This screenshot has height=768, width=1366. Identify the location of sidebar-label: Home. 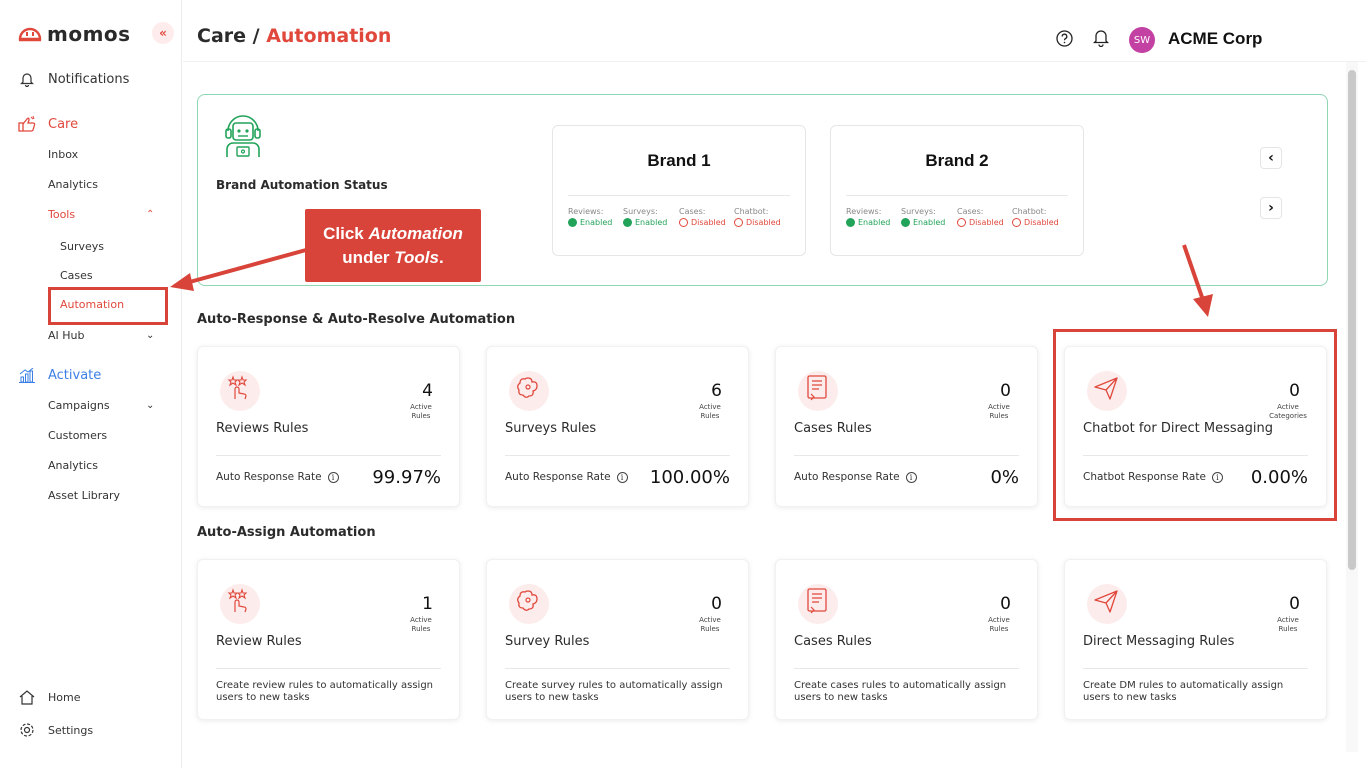
(64, 697).